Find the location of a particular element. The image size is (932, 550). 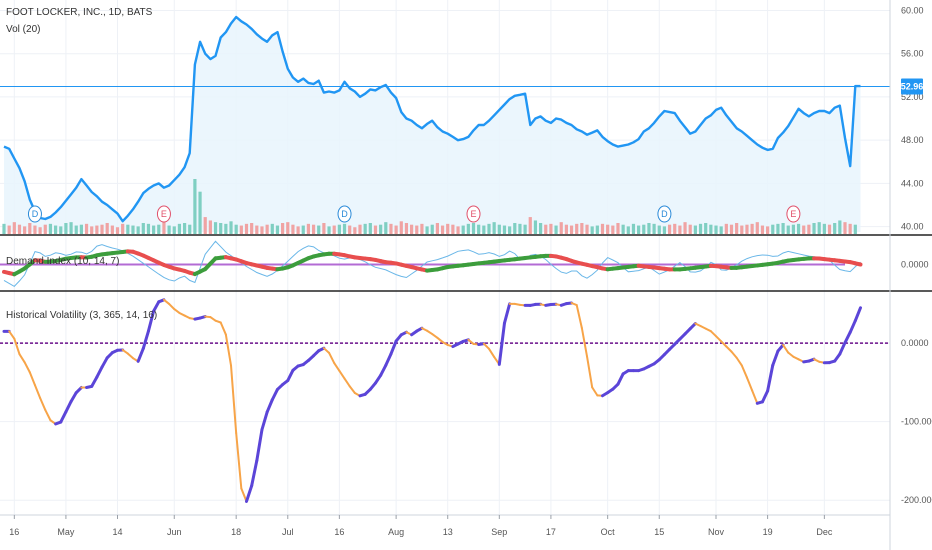

demand-index-pane is located at coordinates (431, 264).